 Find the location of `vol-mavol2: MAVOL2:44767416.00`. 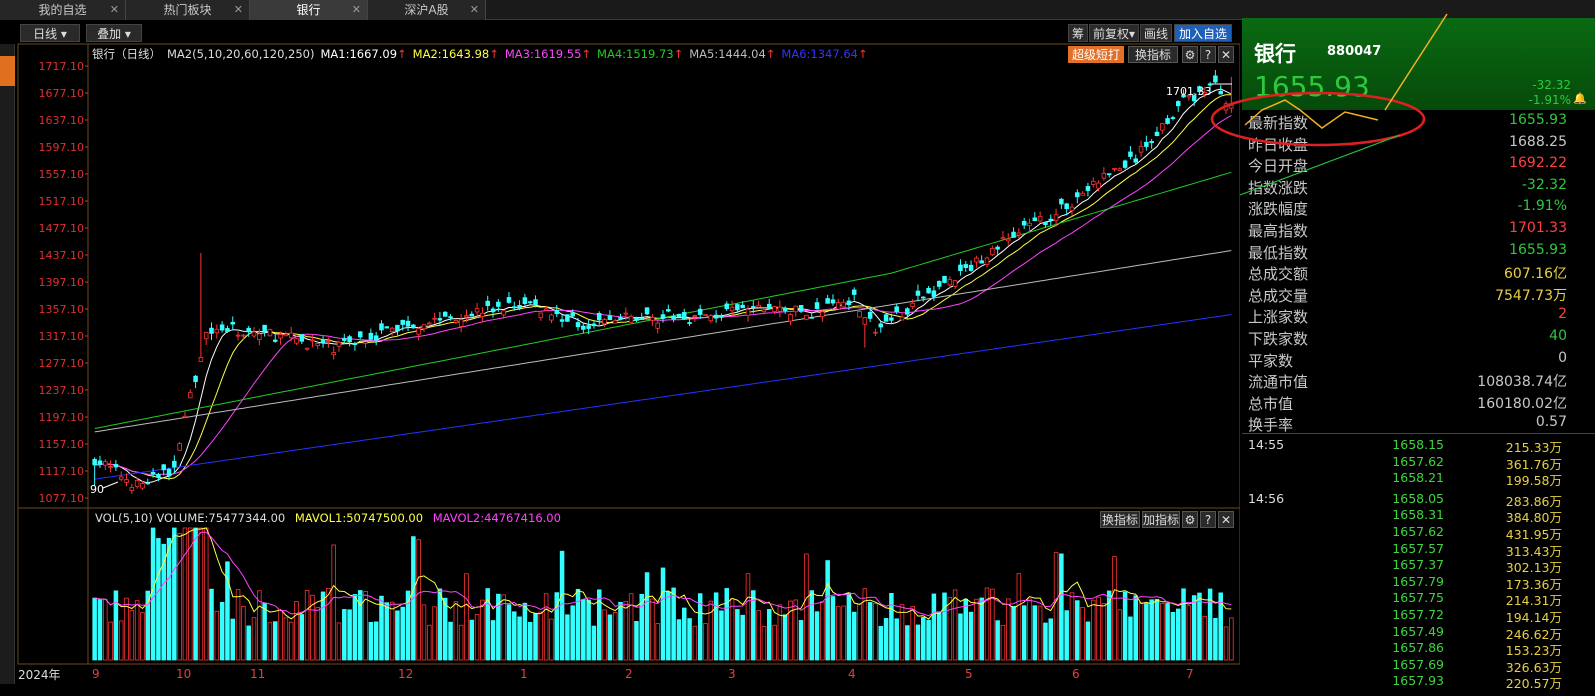

vol-mavol2: MAVOL2:44767416.00 is located at coordinates (496, 518).